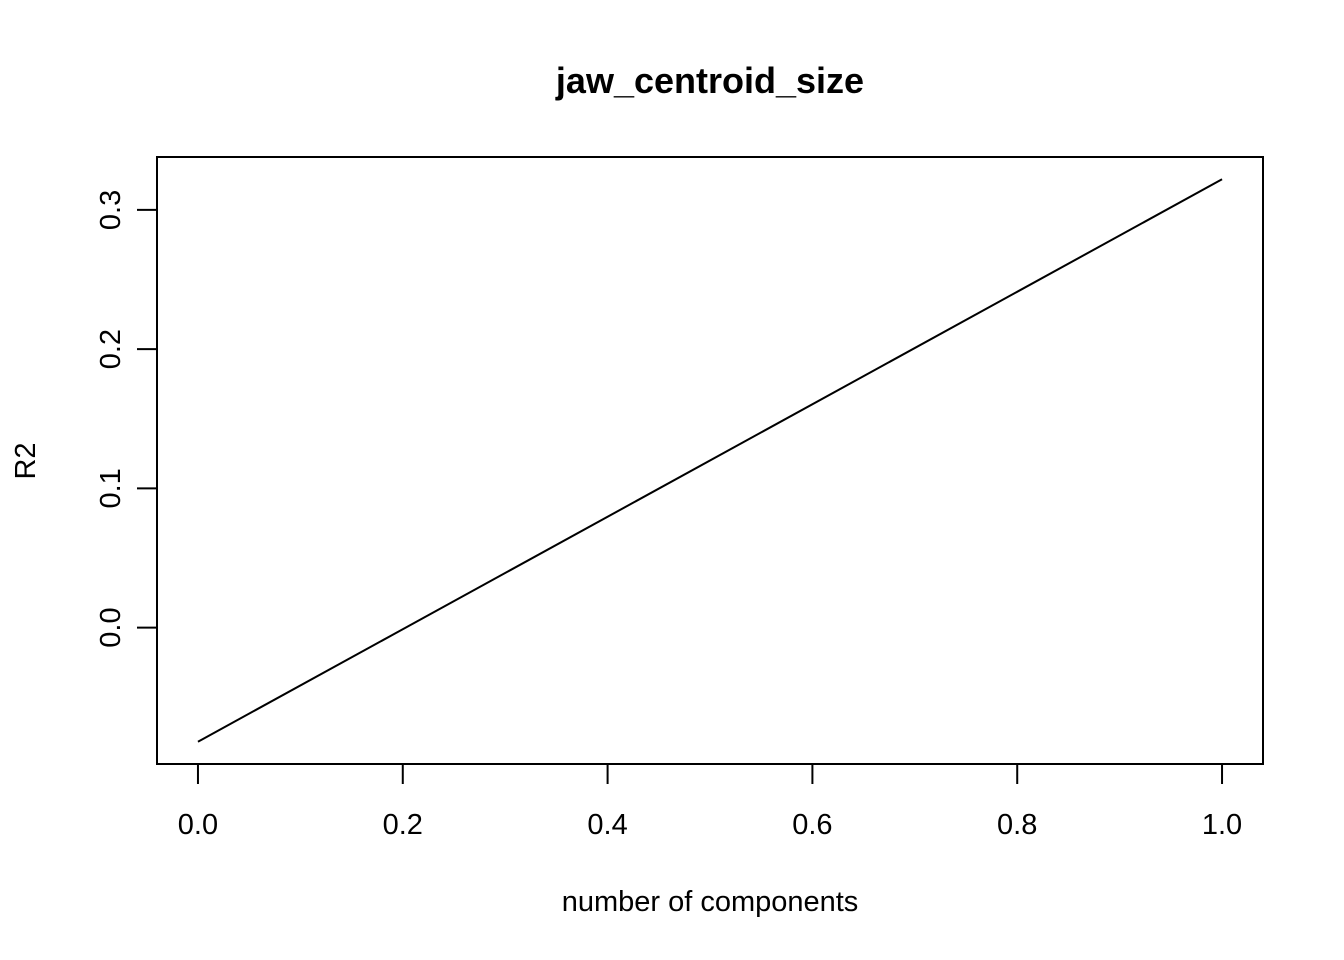 The width and height of the screenshot is (1344, 960). Describe the element at coordinates (1017, 825) in the screenshot. I see `x-tick-label: 0.8` at that location.